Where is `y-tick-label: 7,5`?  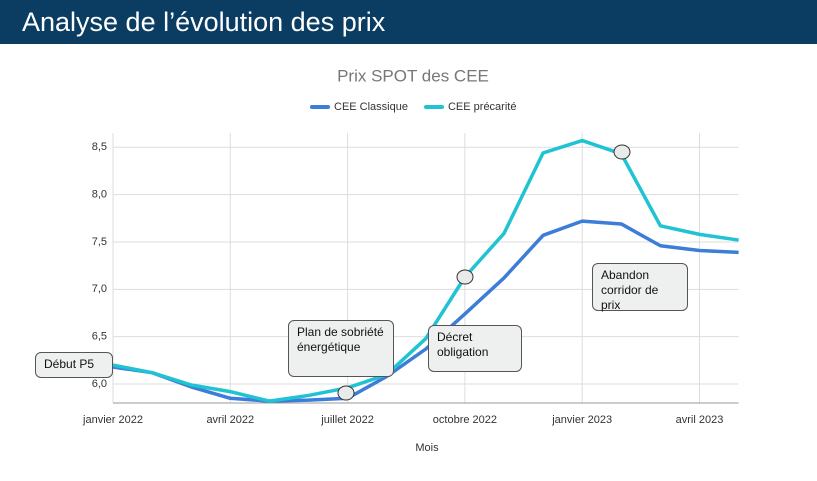 y-tick-label: 7,5 is located at coordinates (99, 242).